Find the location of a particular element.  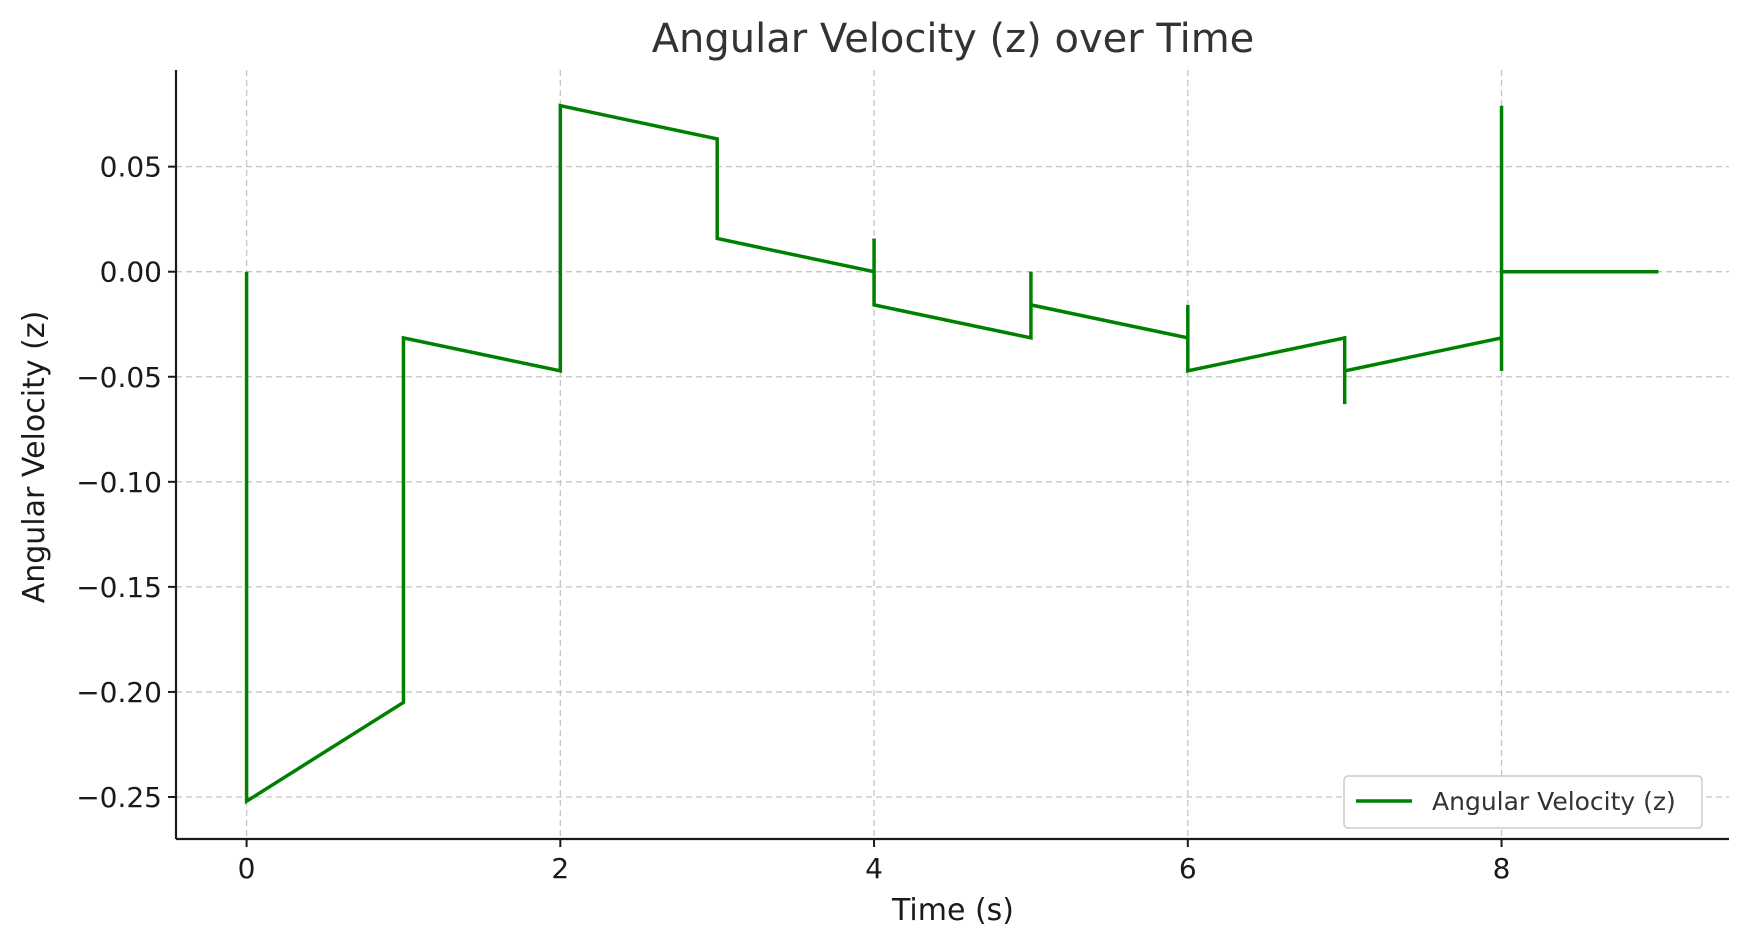

legend-box is located at coordinates (1523, 802).